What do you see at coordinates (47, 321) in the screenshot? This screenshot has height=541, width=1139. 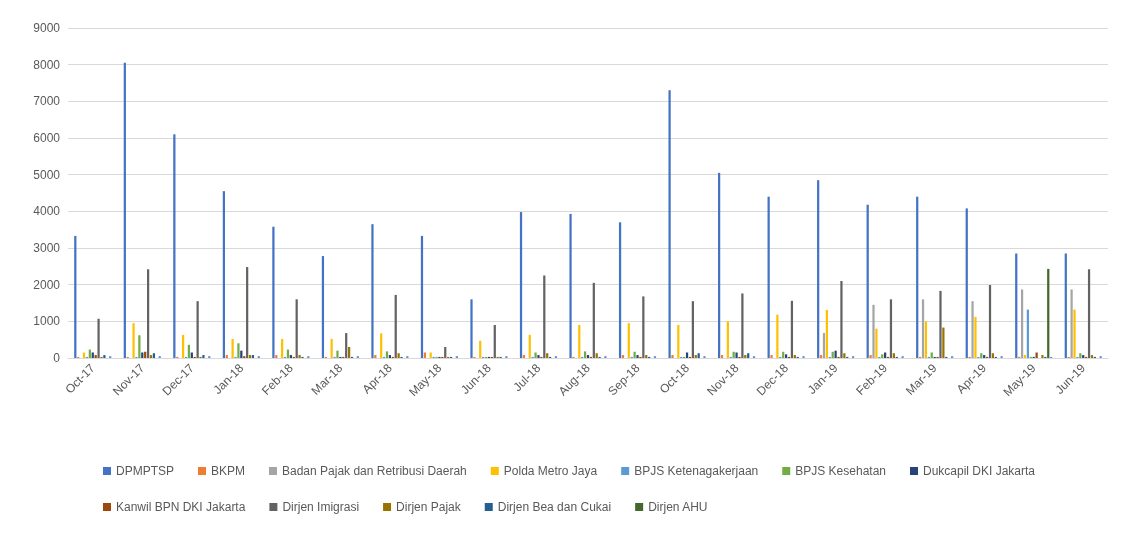 I see `y-tick-label: 1000` at bounding box center [47, 321].